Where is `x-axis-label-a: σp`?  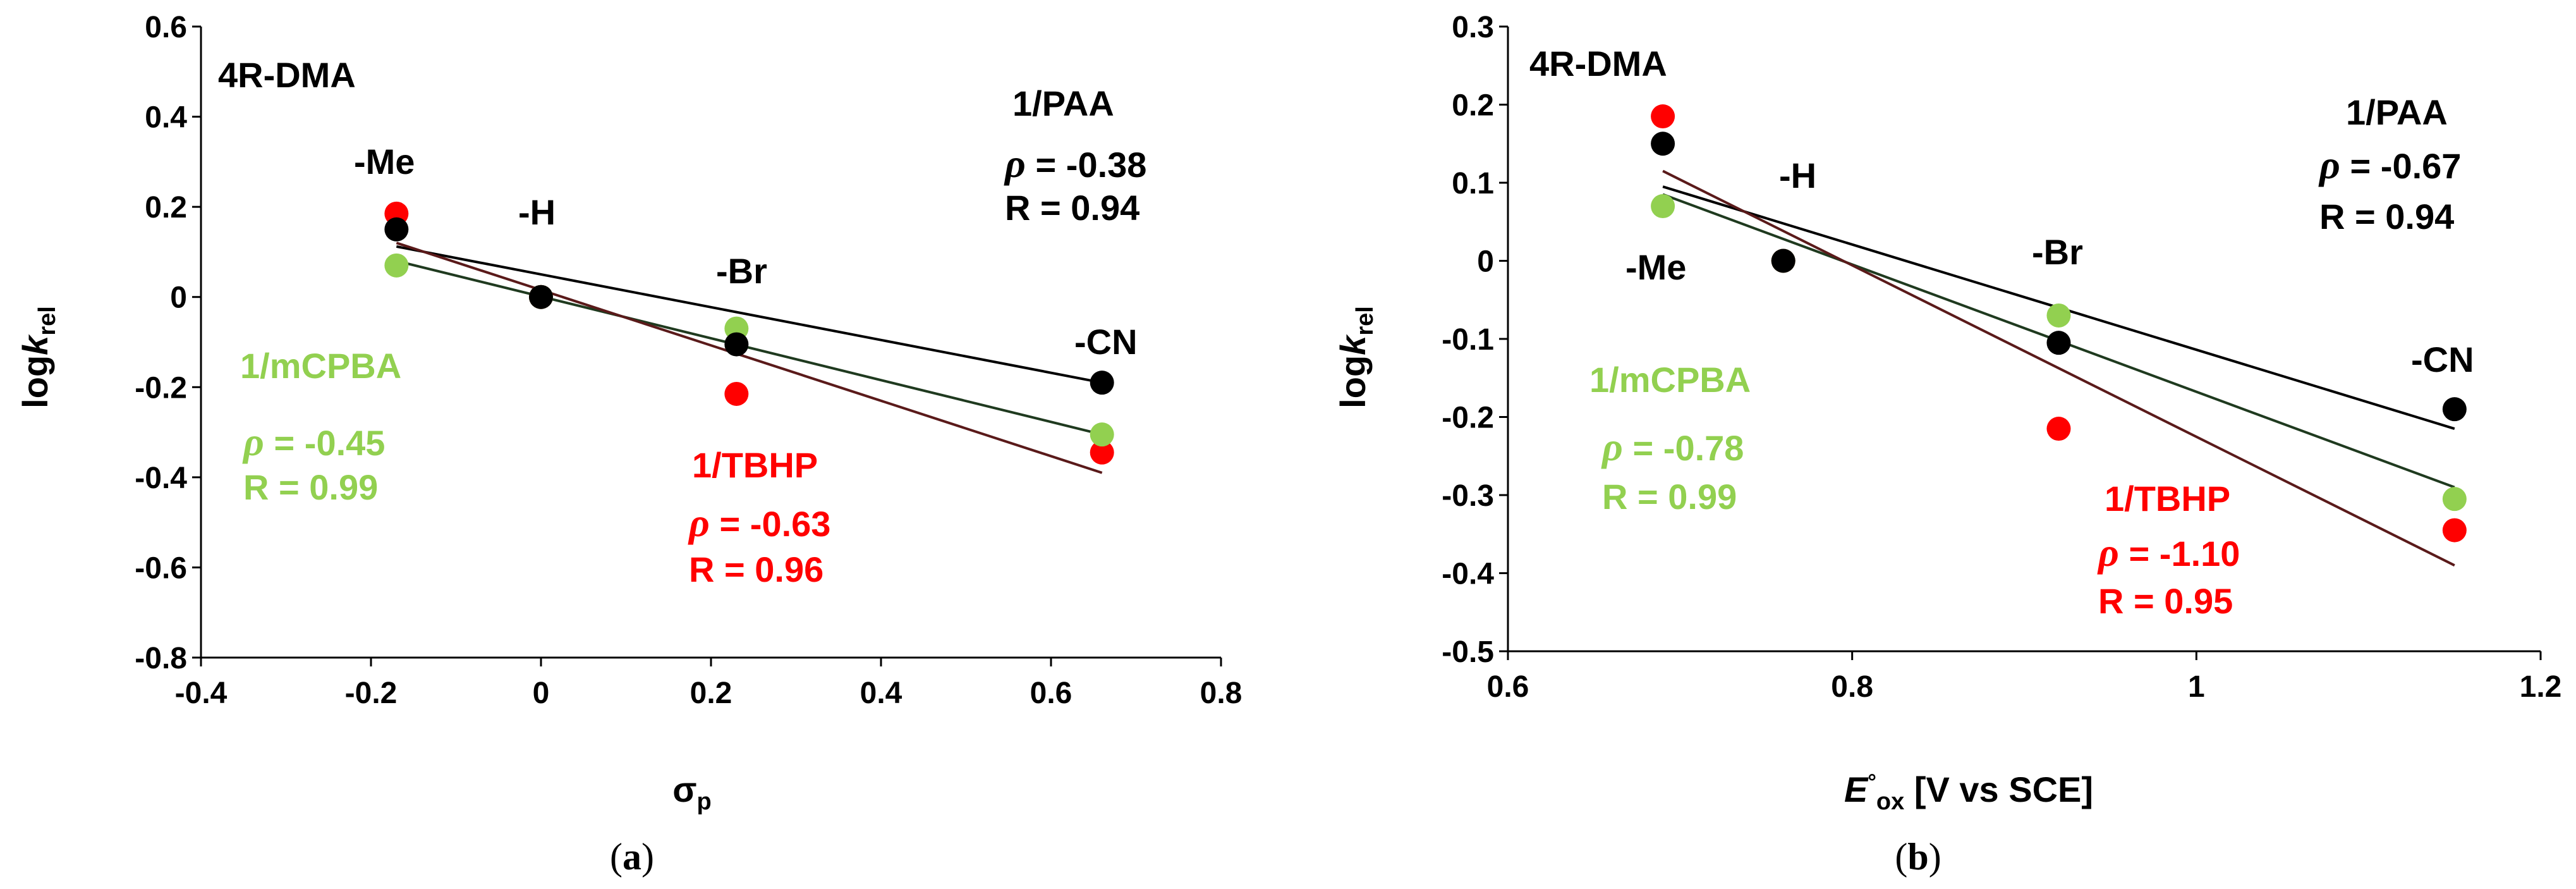 x-axis-label-a: σp is located at coordinates (692, 792).